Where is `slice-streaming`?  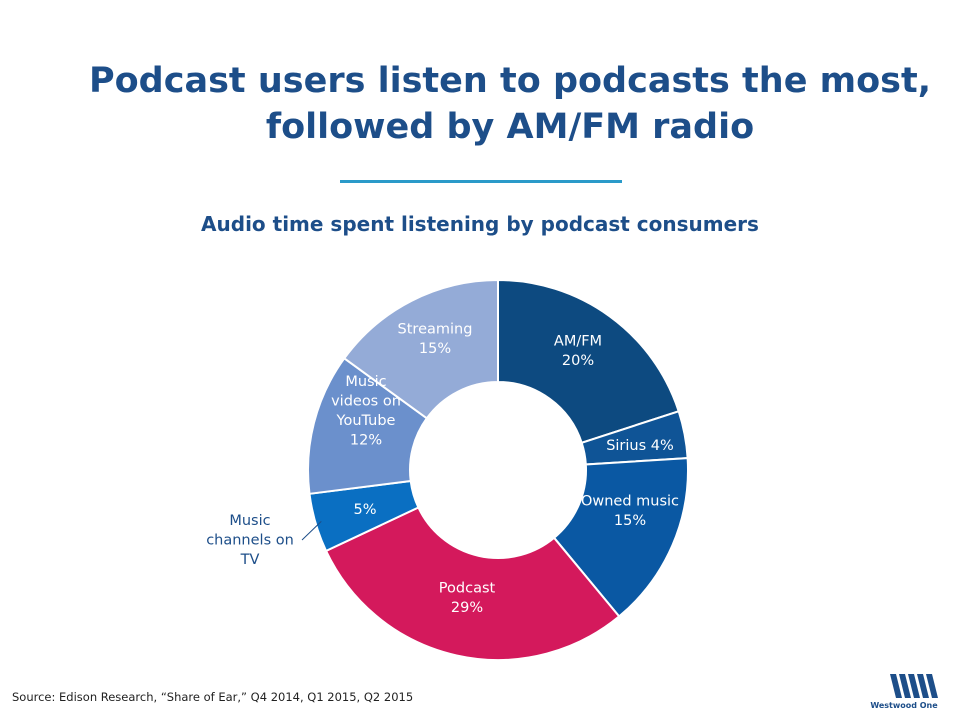
slice-streaming is located at coordinates (420, 349).